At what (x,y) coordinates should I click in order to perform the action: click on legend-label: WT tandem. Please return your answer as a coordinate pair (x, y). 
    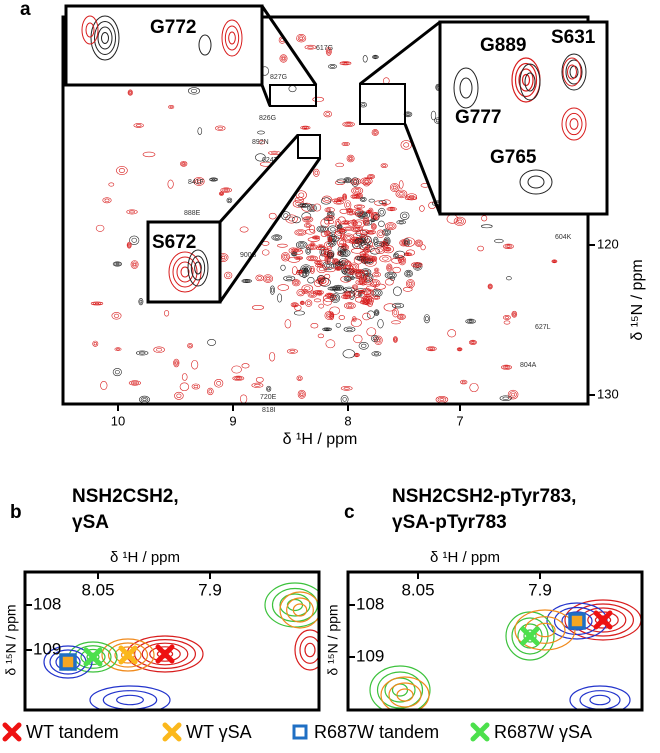
    Looking at the image, I should click on (72, 732).